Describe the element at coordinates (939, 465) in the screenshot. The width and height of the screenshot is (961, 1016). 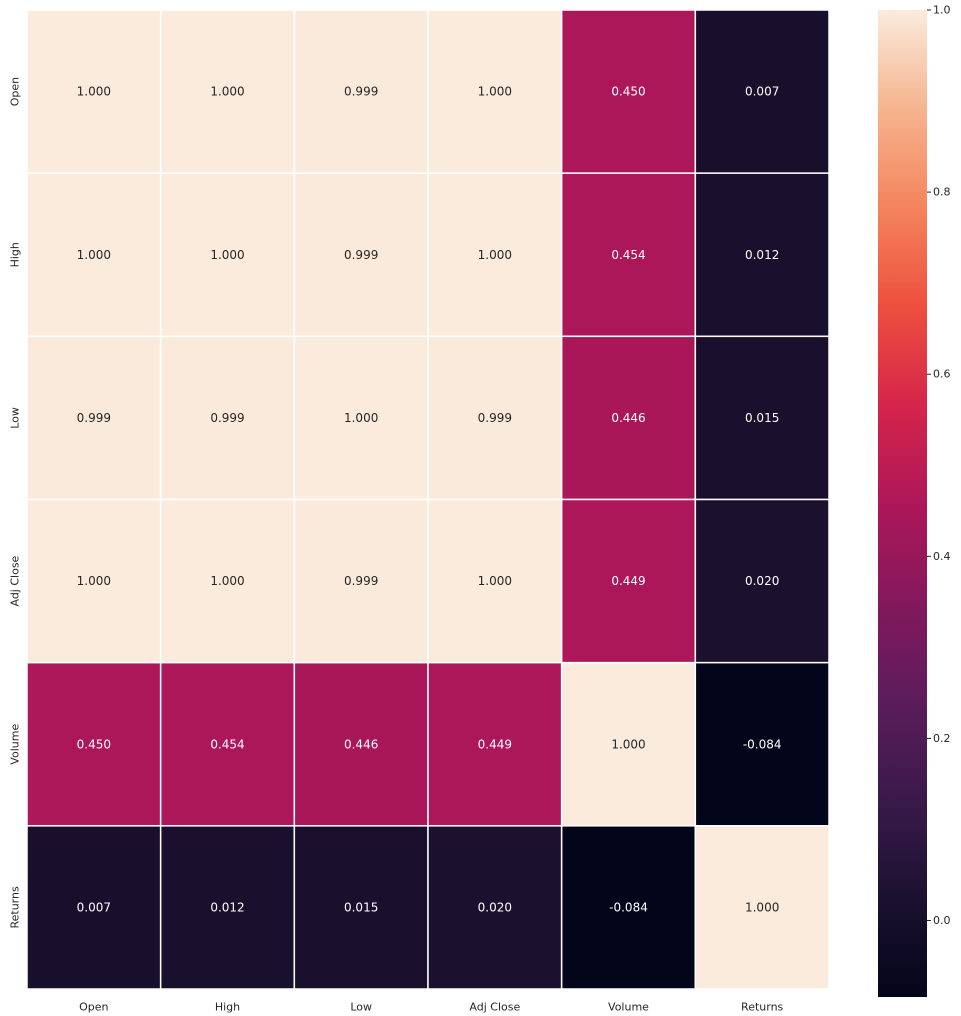
I see `colorbar-ticks: 1.0 0.8 0.6 0.4 0.2 0.0` at that location.